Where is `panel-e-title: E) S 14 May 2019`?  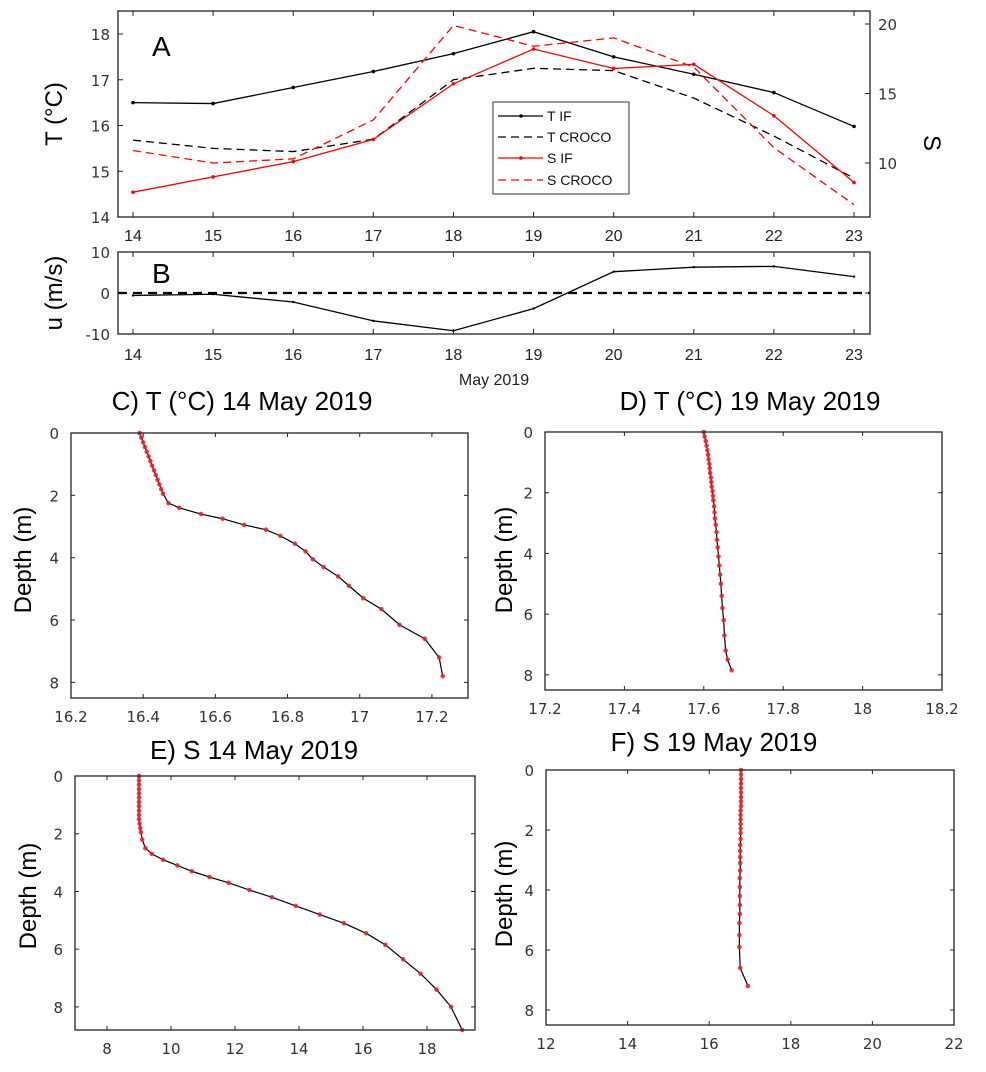
panel-e-title: E) S 14 May 2019 is located at coordinates (254, 750).